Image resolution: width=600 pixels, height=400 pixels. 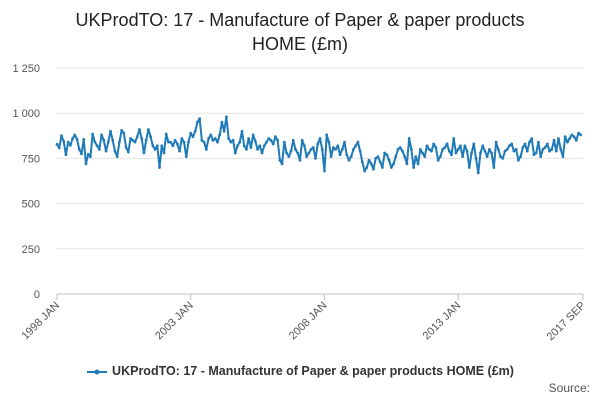 I want to click on x-tick-label: 2008 JAN, so click(x=308, y=321).